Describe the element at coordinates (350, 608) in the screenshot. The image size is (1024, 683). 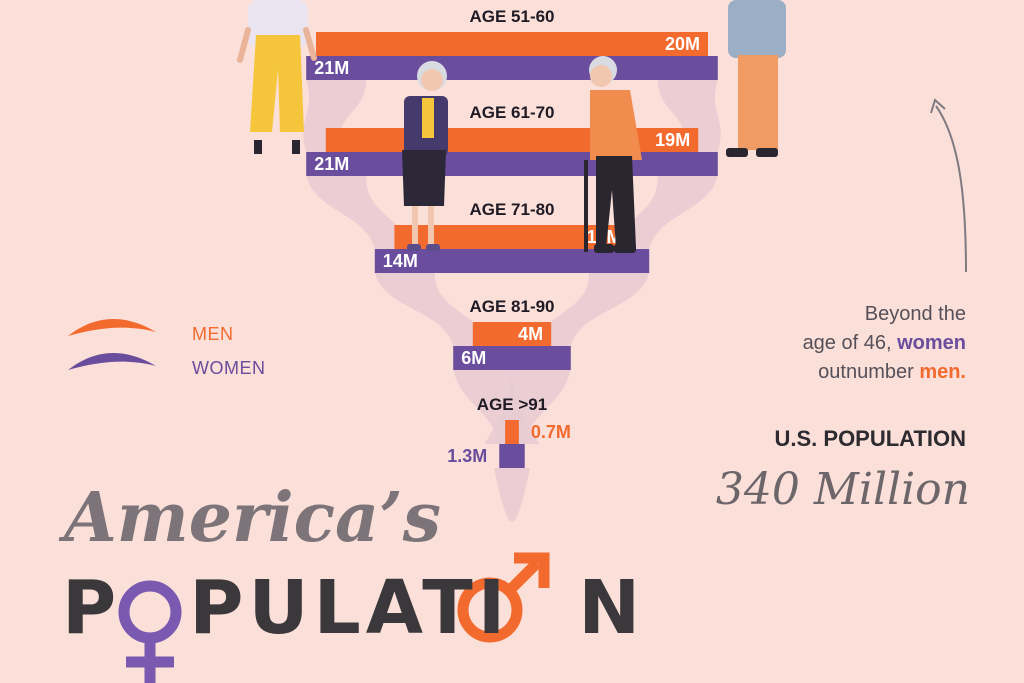
I see `title-pulati: PULATI` at that location.